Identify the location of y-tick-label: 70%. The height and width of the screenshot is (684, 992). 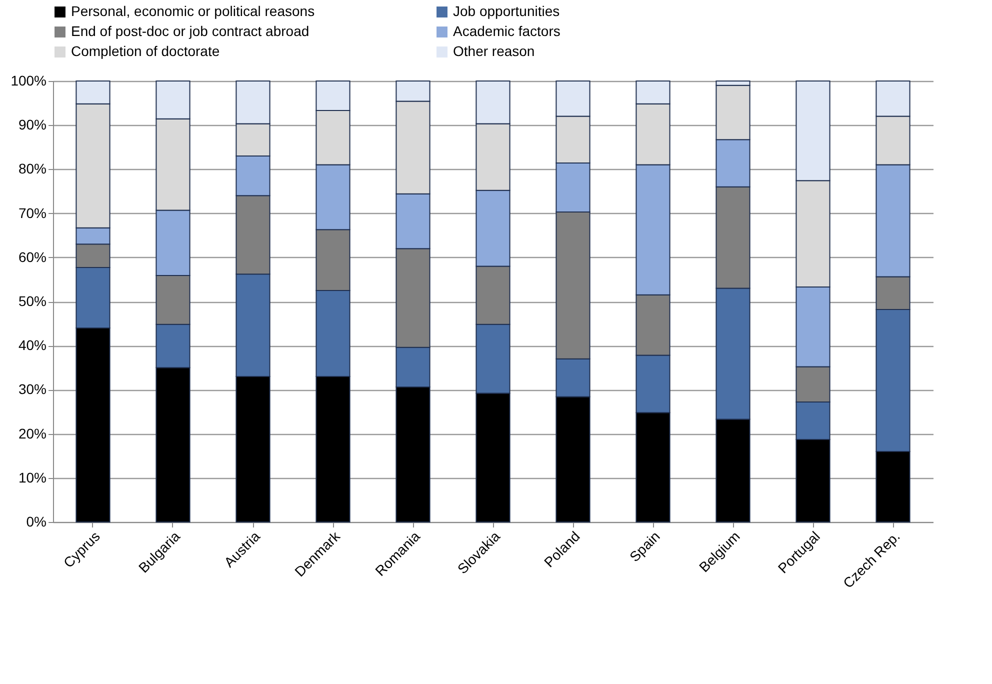
(32, 212).